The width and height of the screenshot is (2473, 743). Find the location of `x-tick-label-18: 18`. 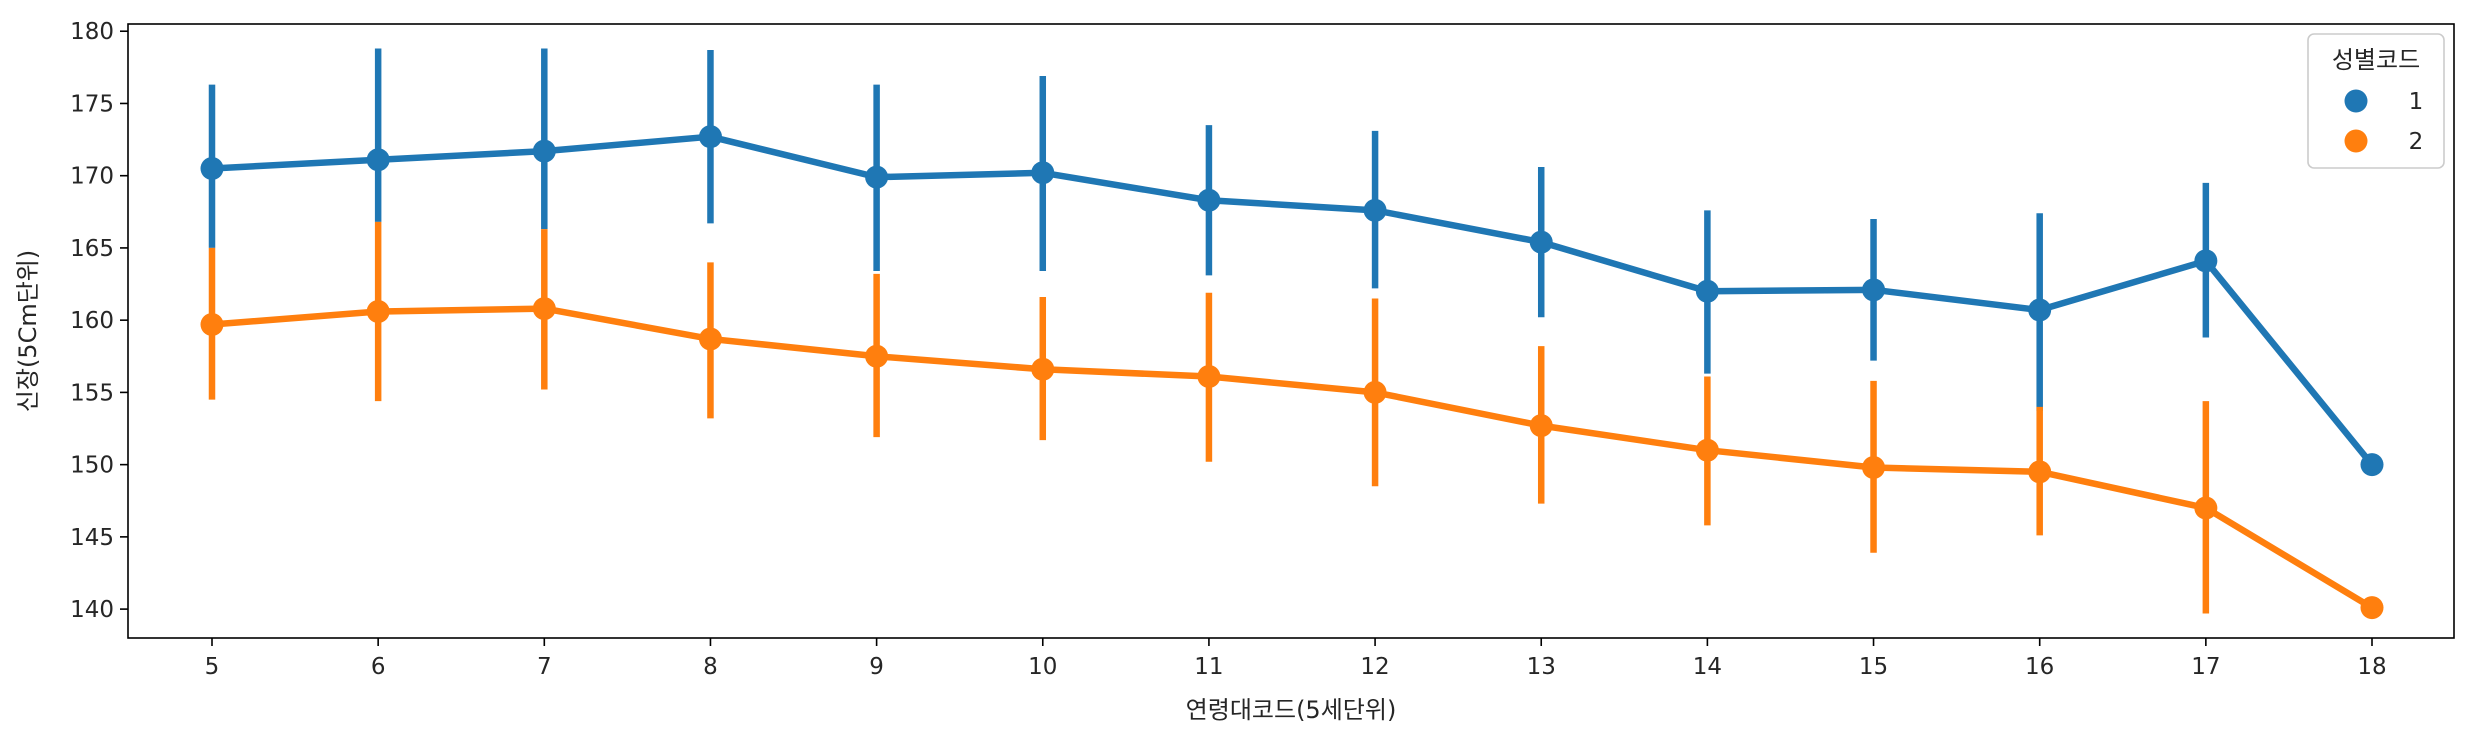

x-tick-label-18: 18 is located at coordinates (2371, 667).